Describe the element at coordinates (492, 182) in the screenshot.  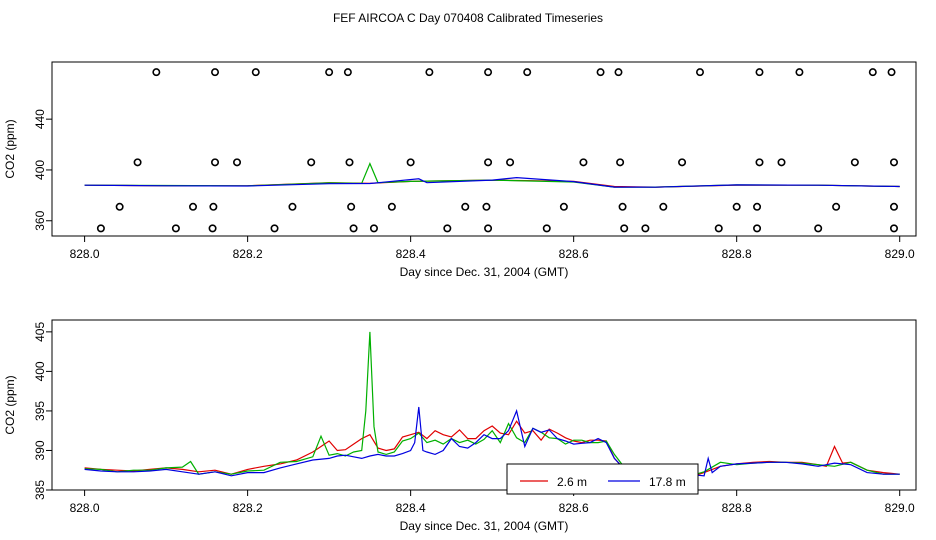
I see `series-line-blue` at that location.